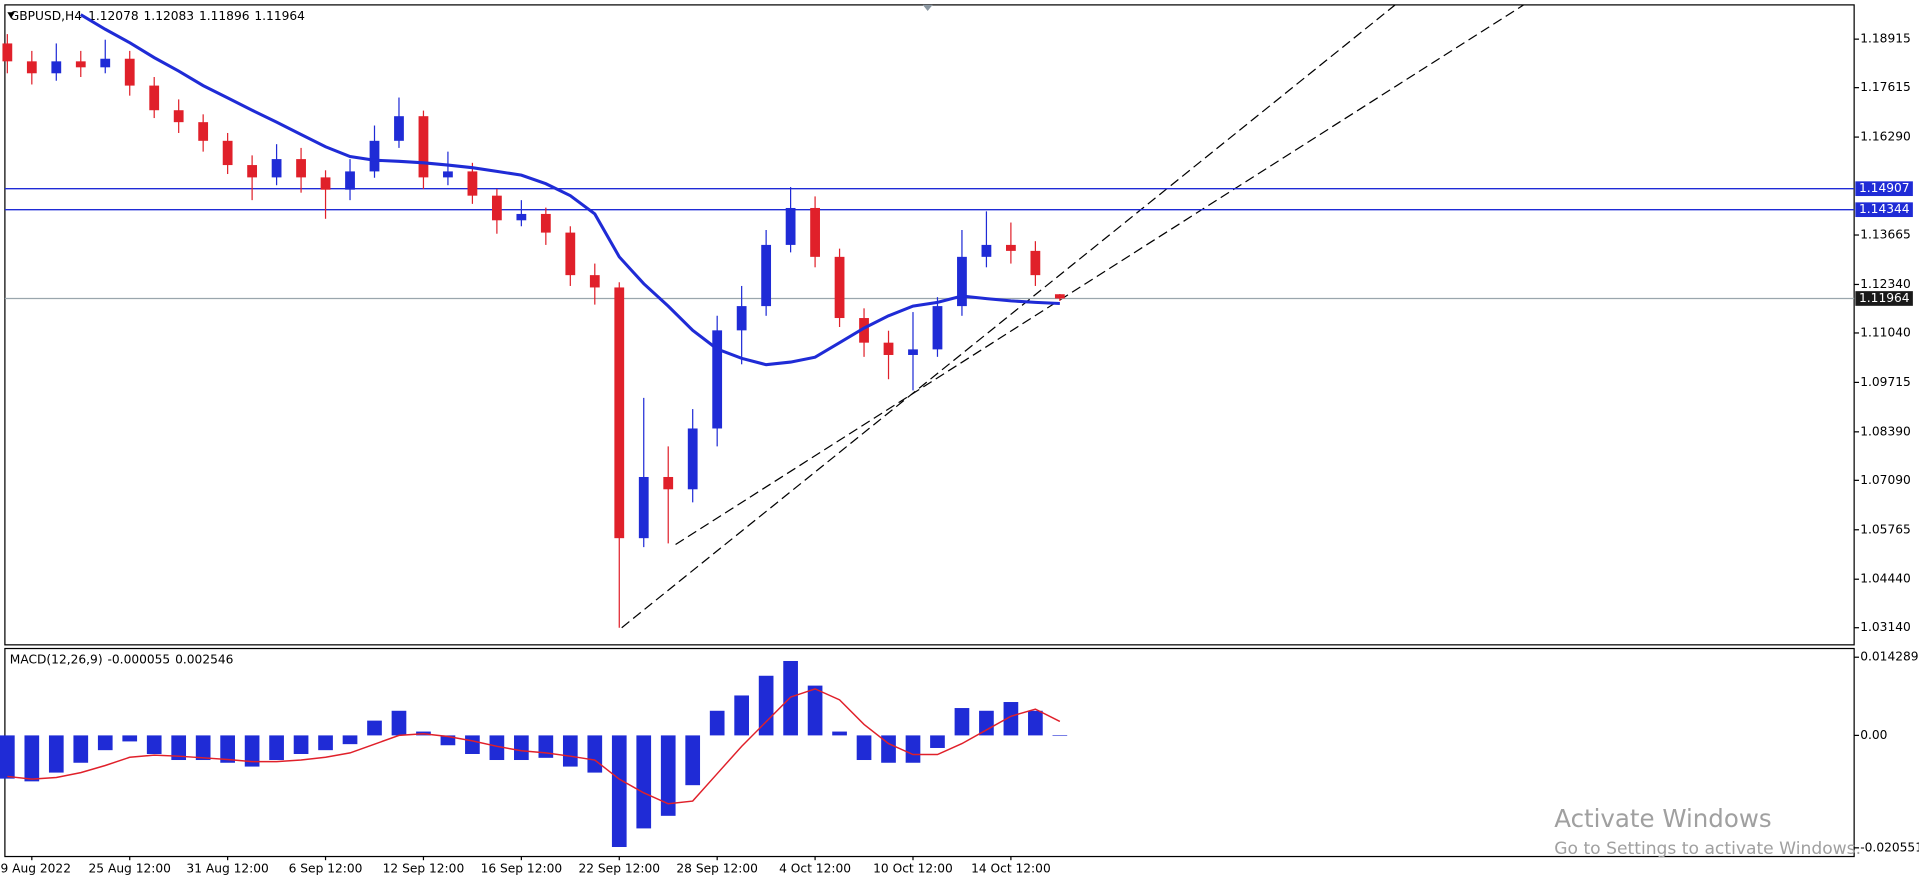  Describe the element at coordinates (1885, 627) in the screenshot. I see `y-tick-label: 1.03140` at that location.